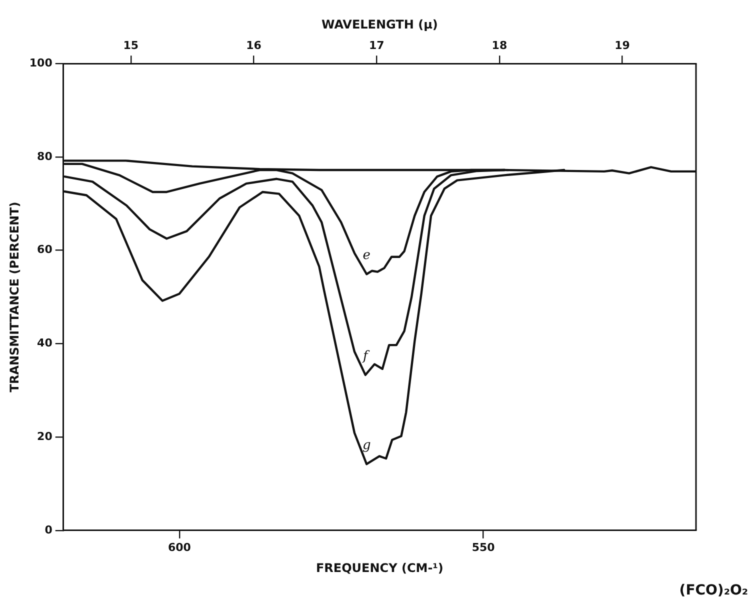 Image resolution: width=756 pixels, height=604 pixels. Describe the element at coordinates (180, 547) in the screenshot. I see `x-tick-label: 600` at that location.